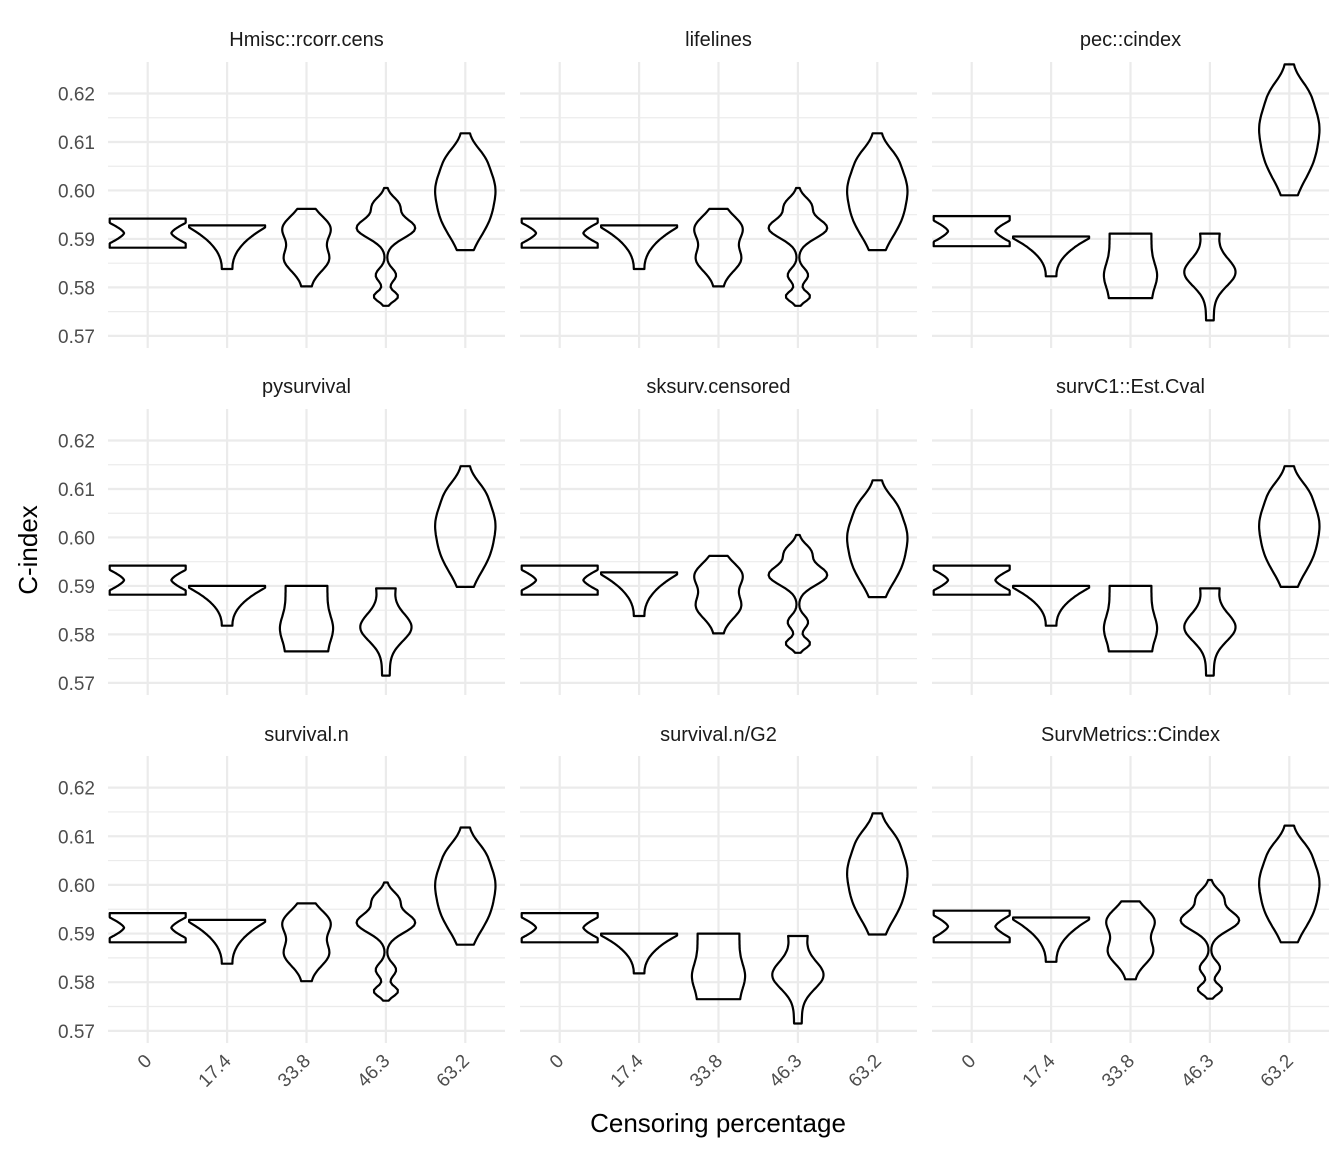 Image resolution: width=1344 pixels, height=1152 pixels. I want to click on facet-title: survC1::Est.Cval, so click(1130, 387).